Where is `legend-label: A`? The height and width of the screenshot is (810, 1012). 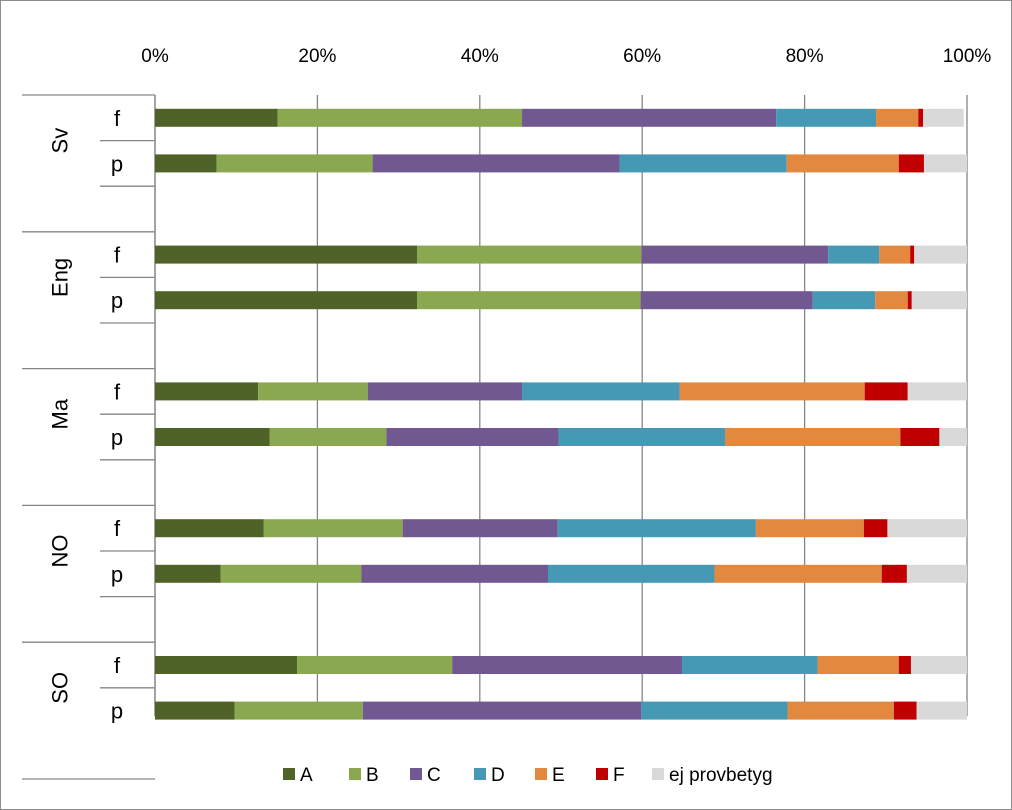
legend-label: A is located at coordinates (306, 775).